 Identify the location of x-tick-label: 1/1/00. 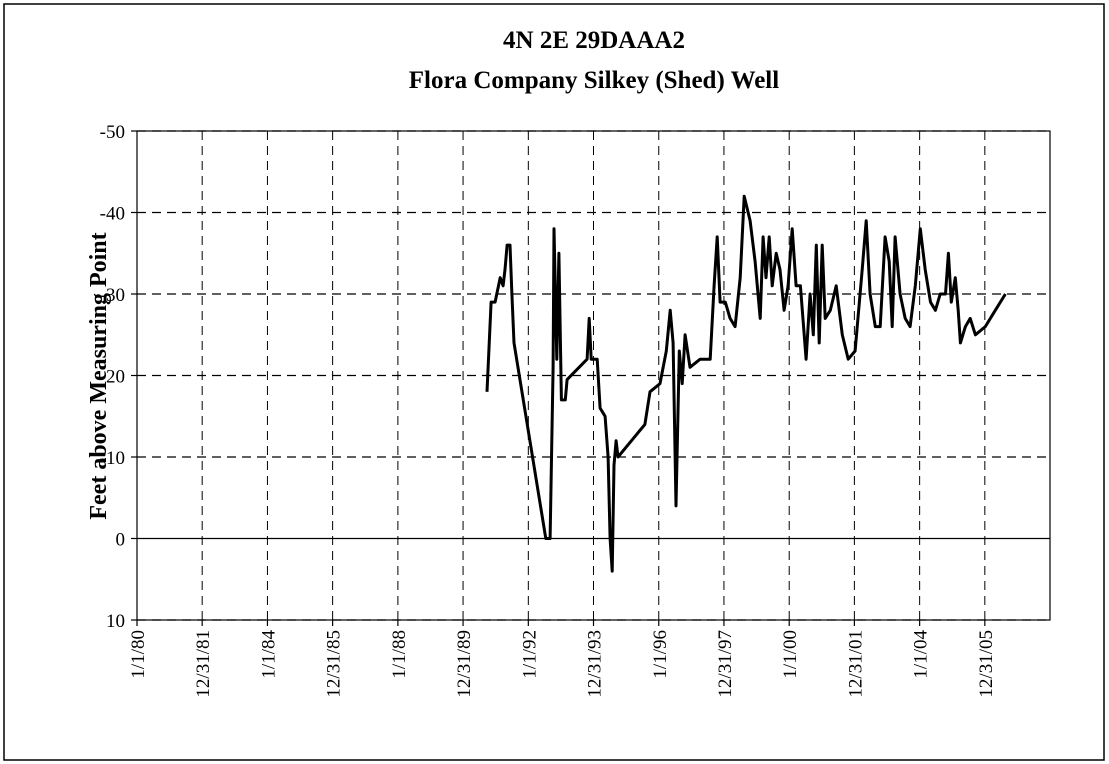
(790, 654).